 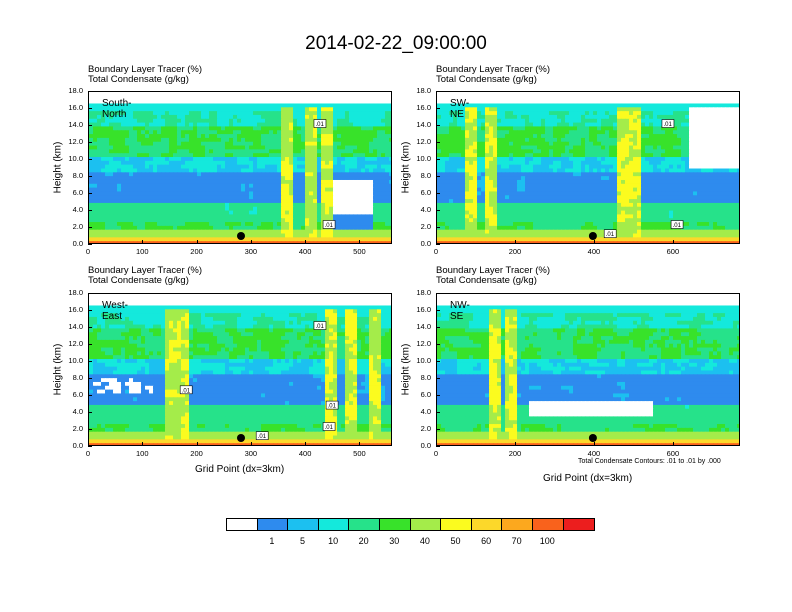 I want to click on x-tick, so click(x=251, y=242).